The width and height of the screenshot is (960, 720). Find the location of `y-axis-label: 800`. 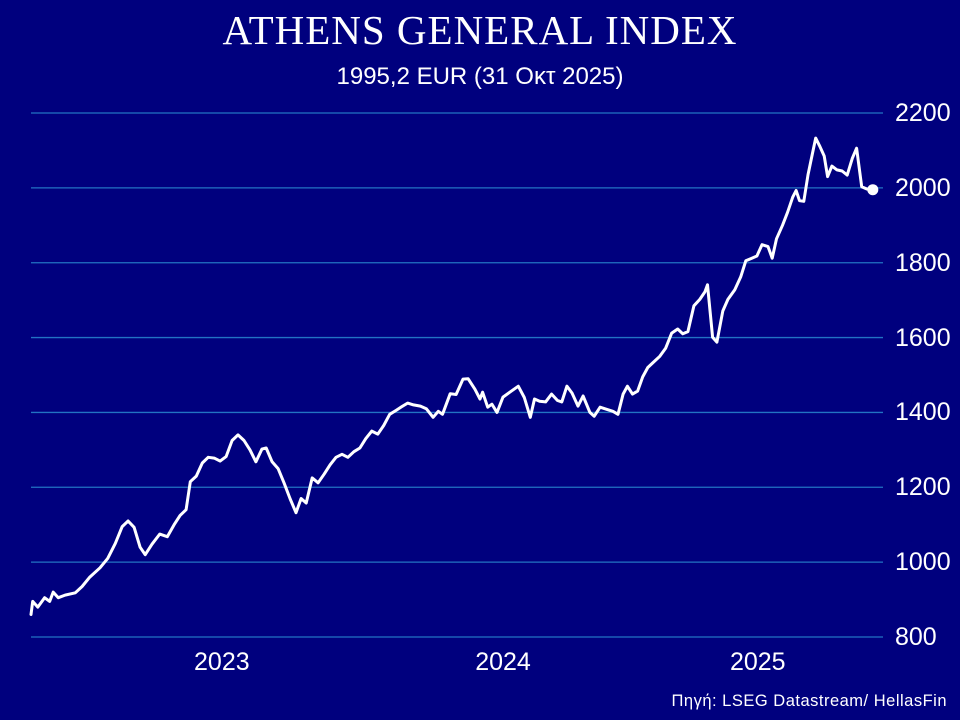

y-axis-label: 800 is located at coordinates (916, 637).